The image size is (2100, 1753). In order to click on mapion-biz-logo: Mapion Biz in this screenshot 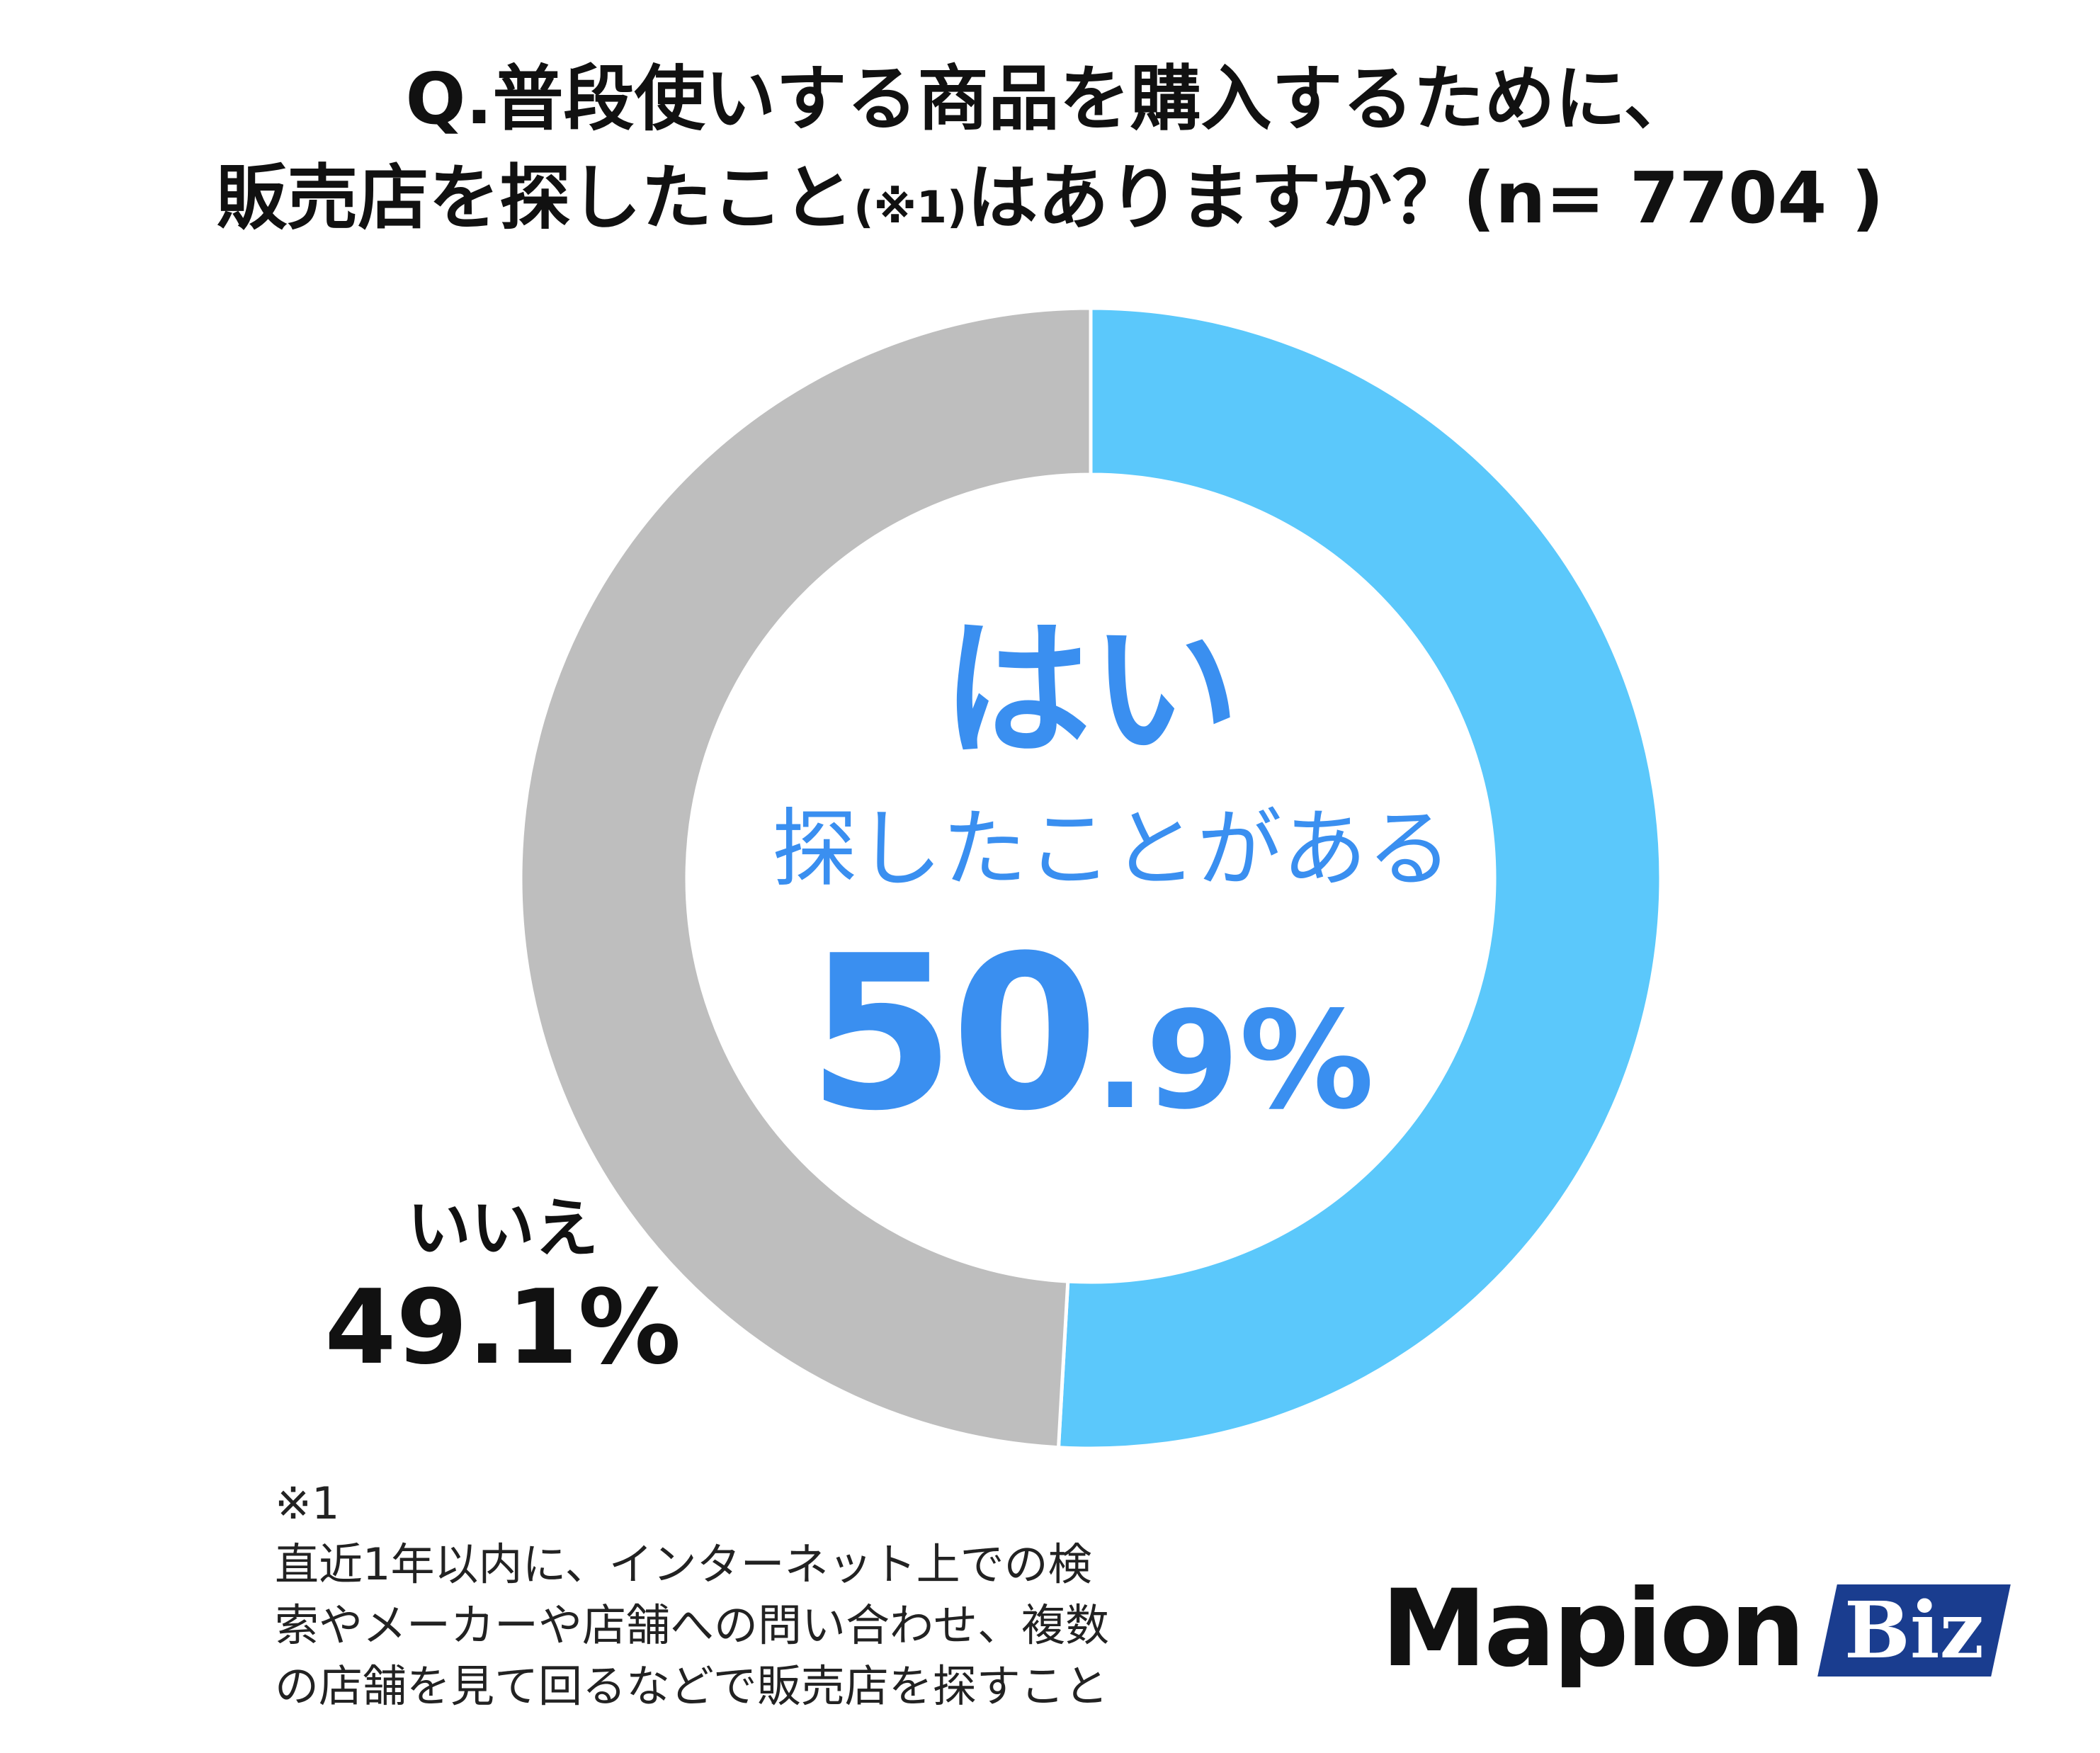, I will do `click(1696, 1629)`.